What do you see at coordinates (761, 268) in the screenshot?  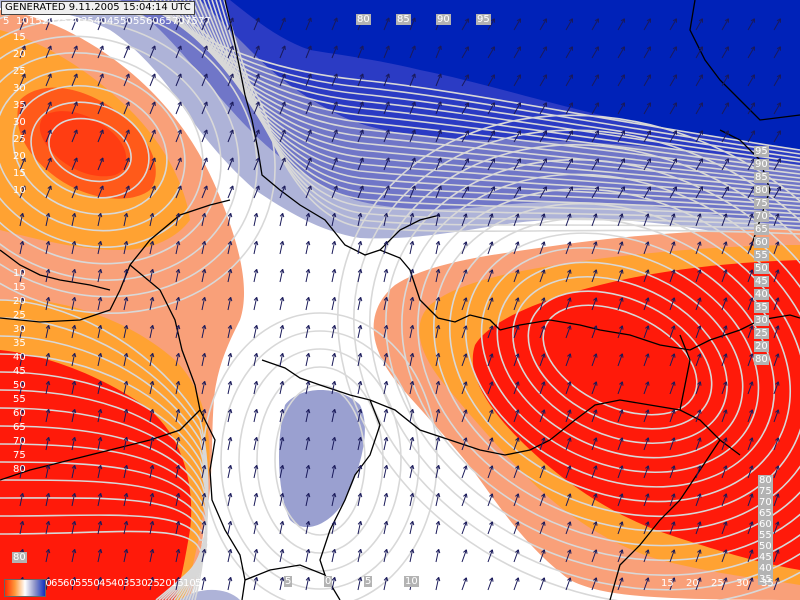 I see `contour-label: 50` at bounding box center [761, 268].